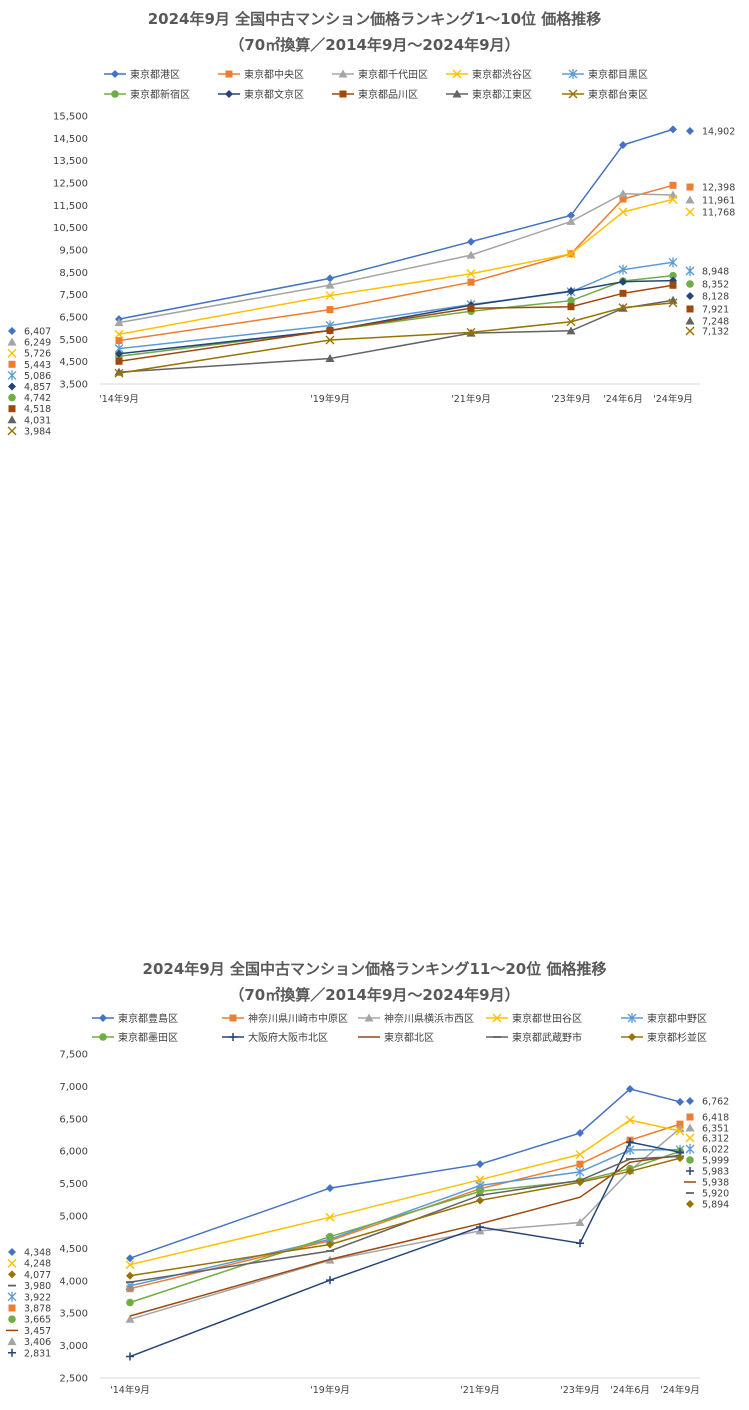 The image size is (749, 1410). I want to click on legend-item: 東京都杉並区, so click(664, 1037).